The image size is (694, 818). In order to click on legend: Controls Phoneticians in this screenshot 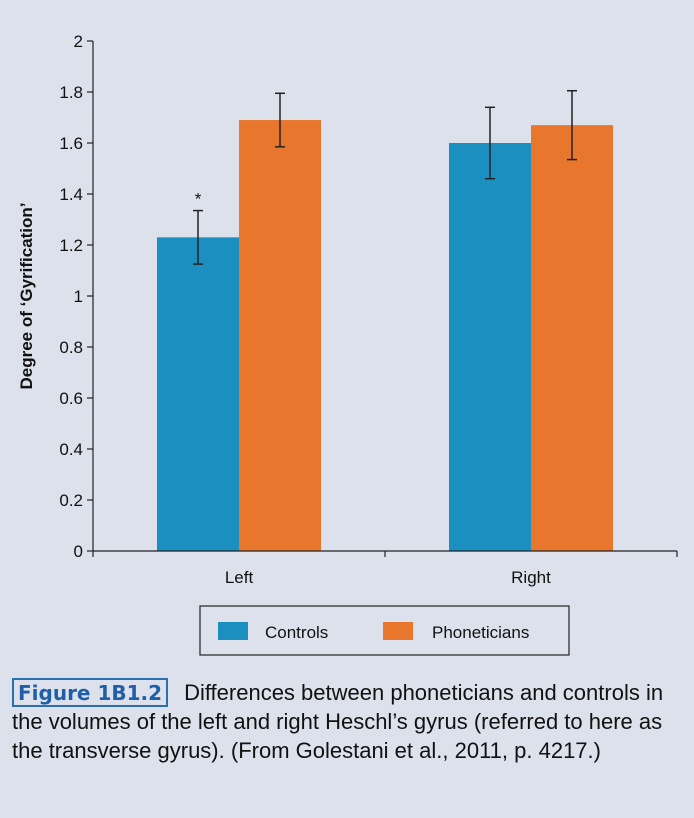, I will do `click(384, 630)`.